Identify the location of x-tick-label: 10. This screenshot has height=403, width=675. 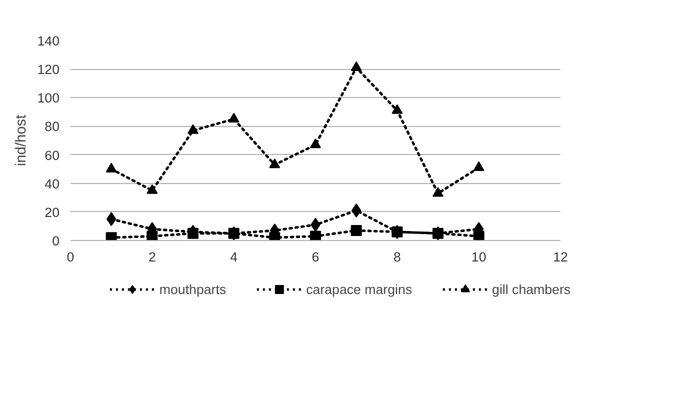
(478, 257).